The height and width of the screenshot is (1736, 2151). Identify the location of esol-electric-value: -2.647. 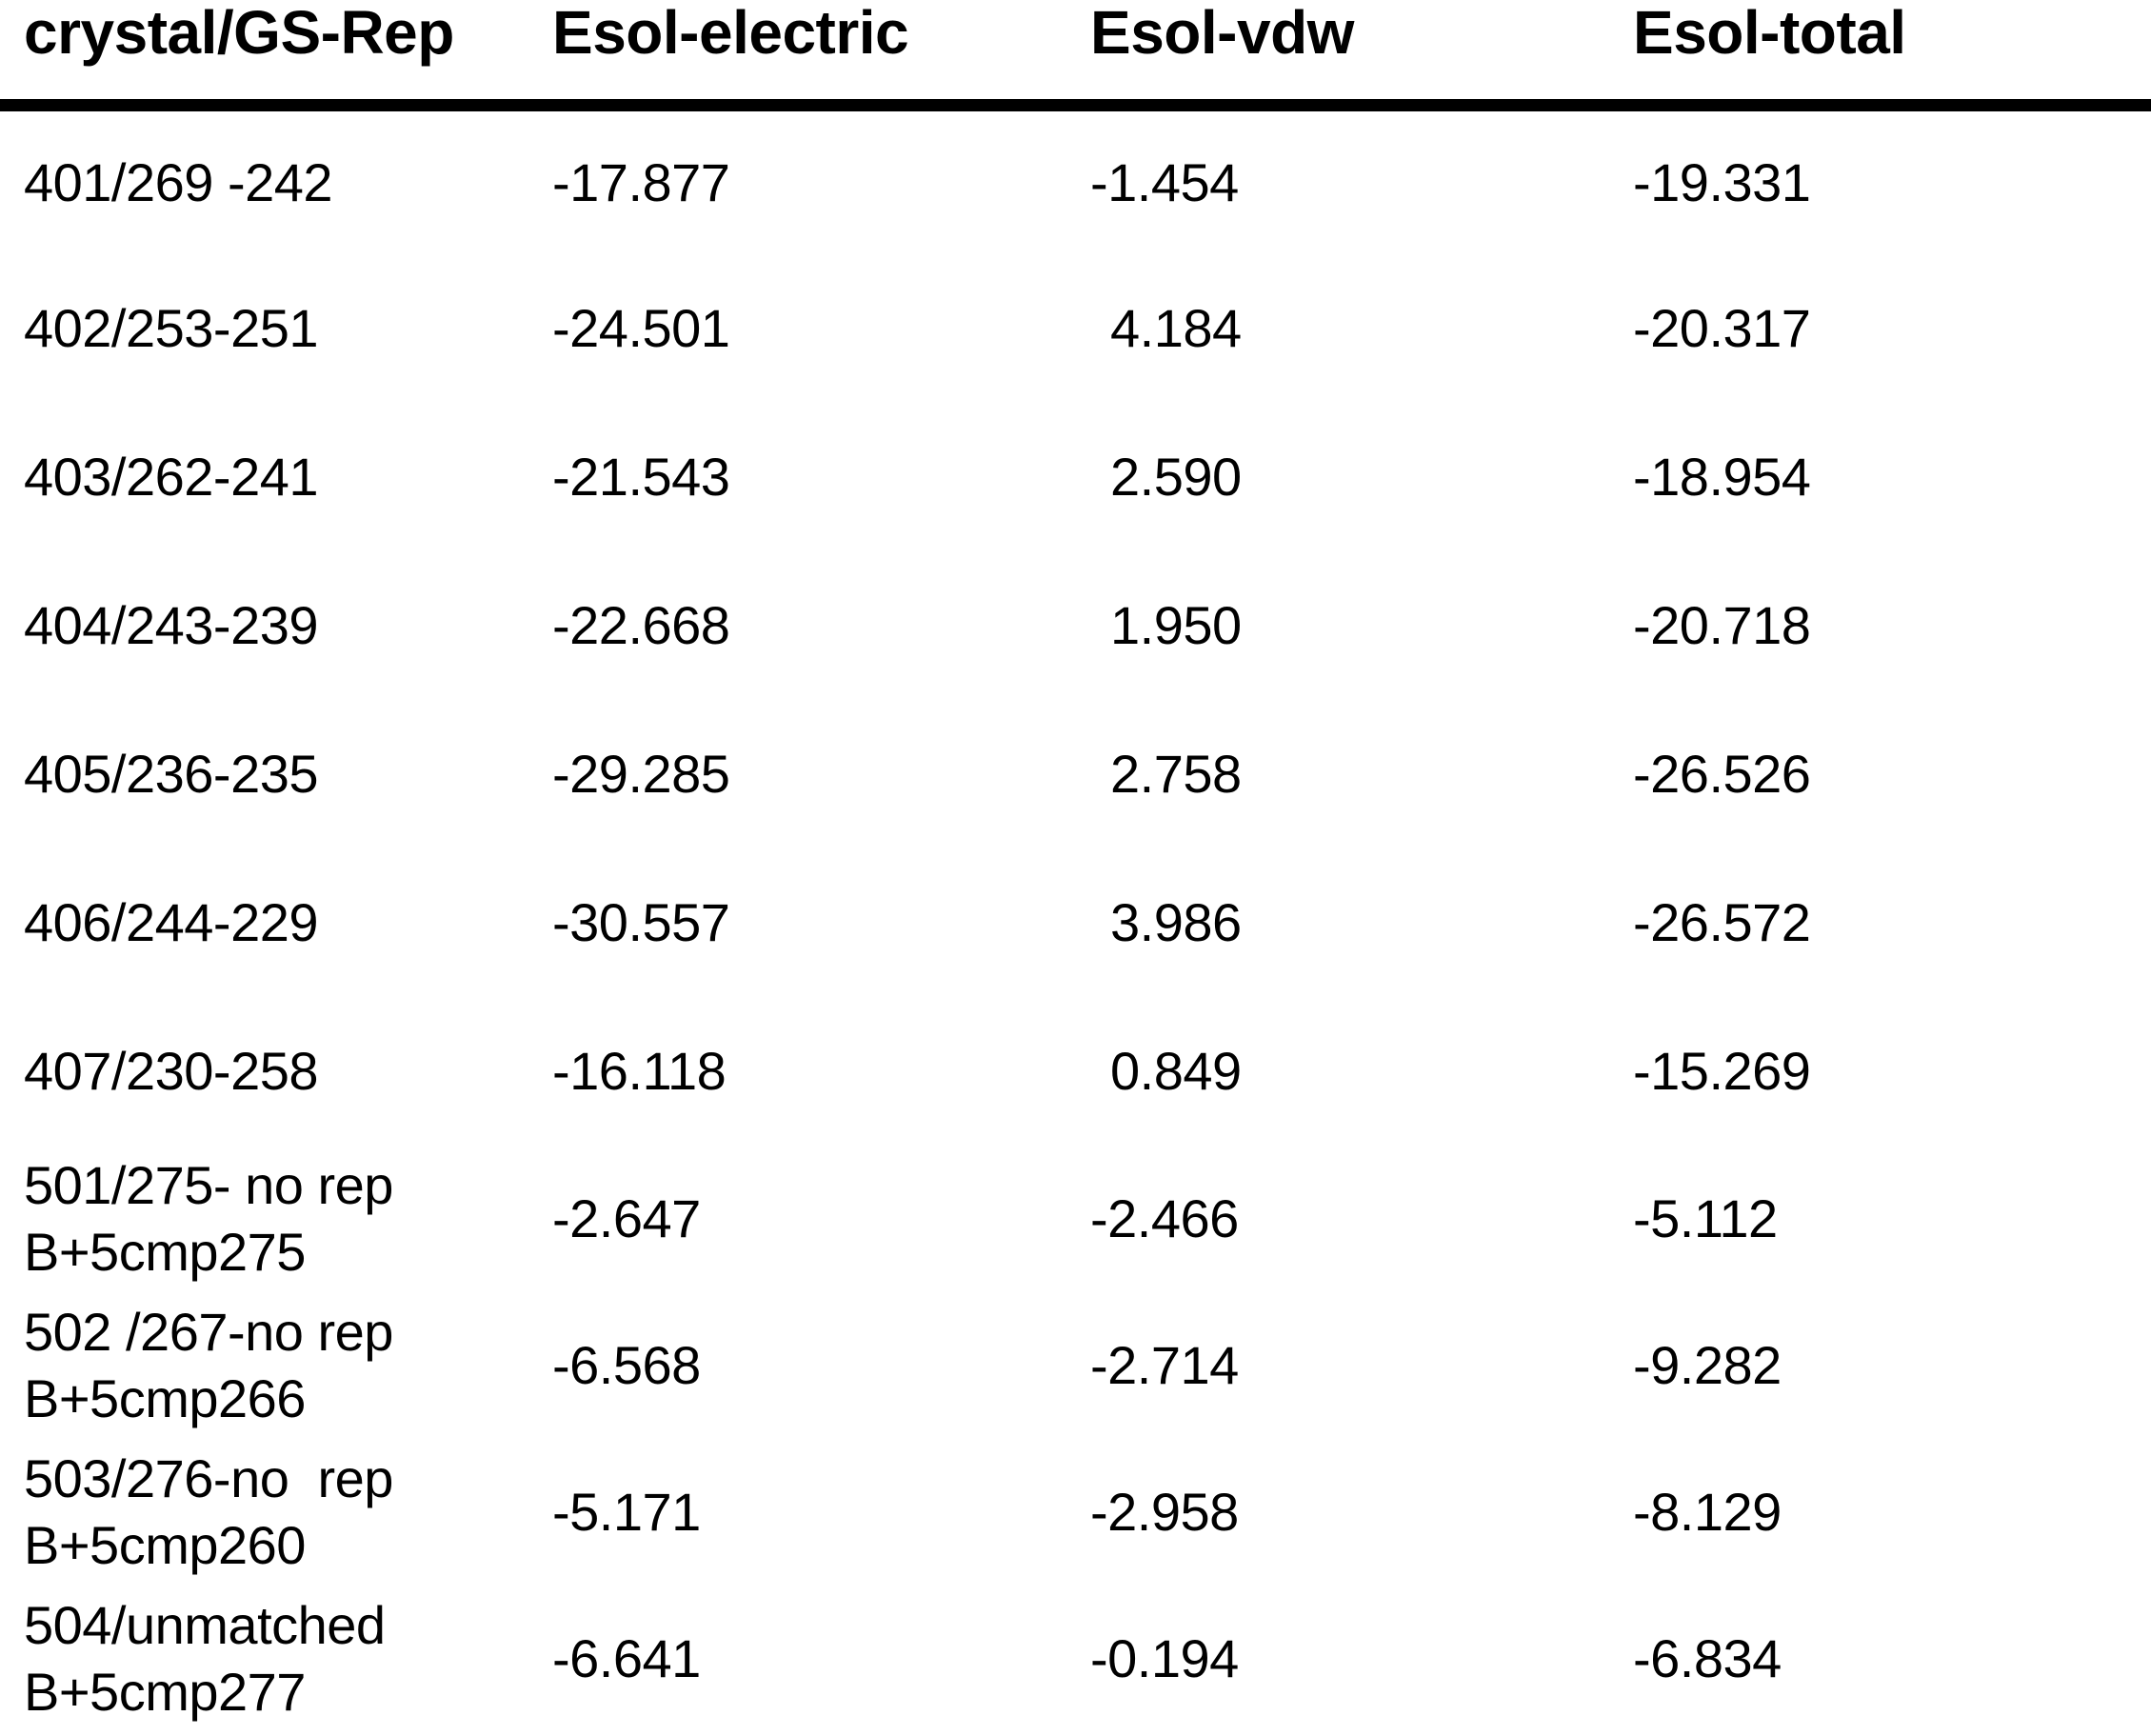
(626, 1218).